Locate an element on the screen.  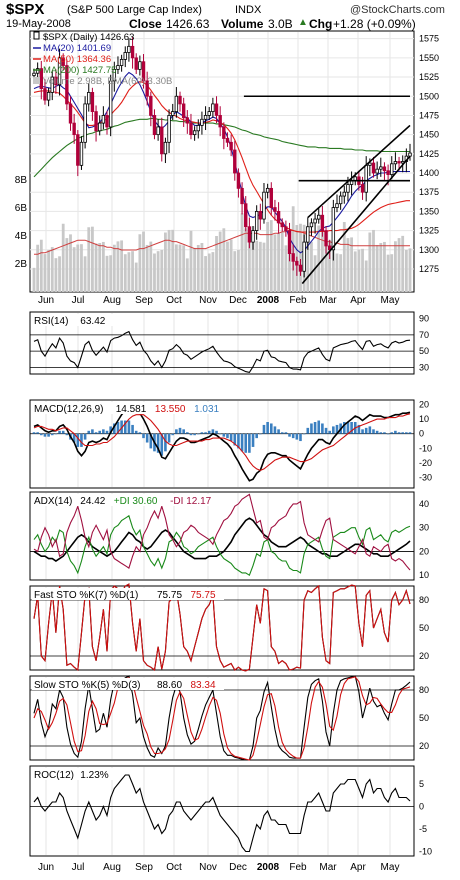
adx-series--di is located at coordinates (222, 532).